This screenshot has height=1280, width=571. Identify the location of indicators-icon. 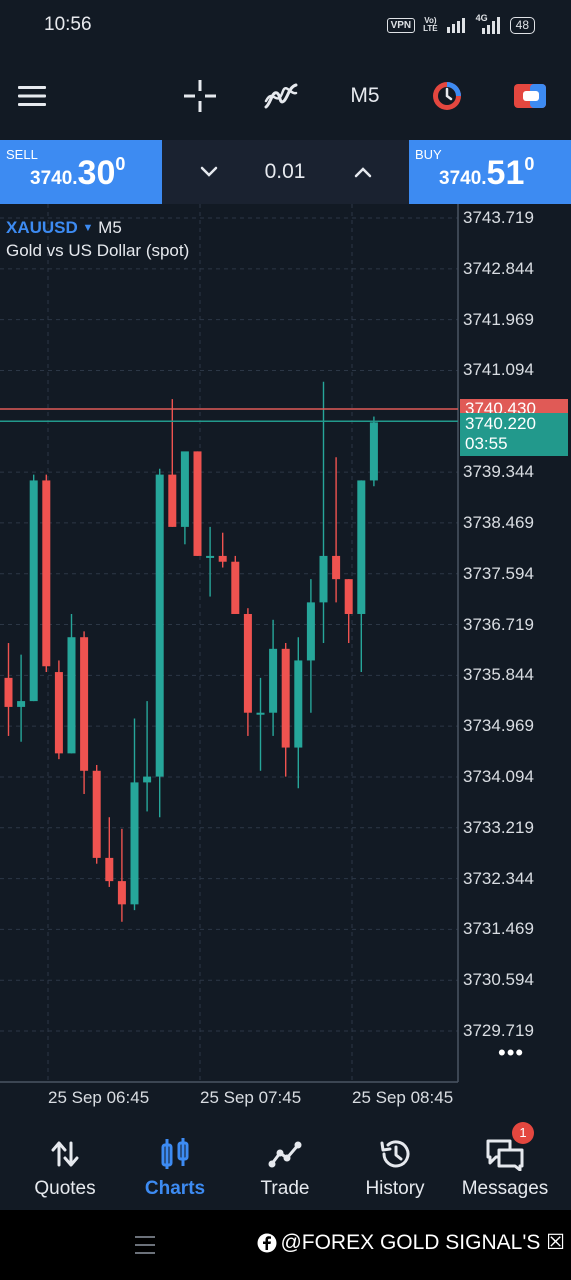
(281, 96).